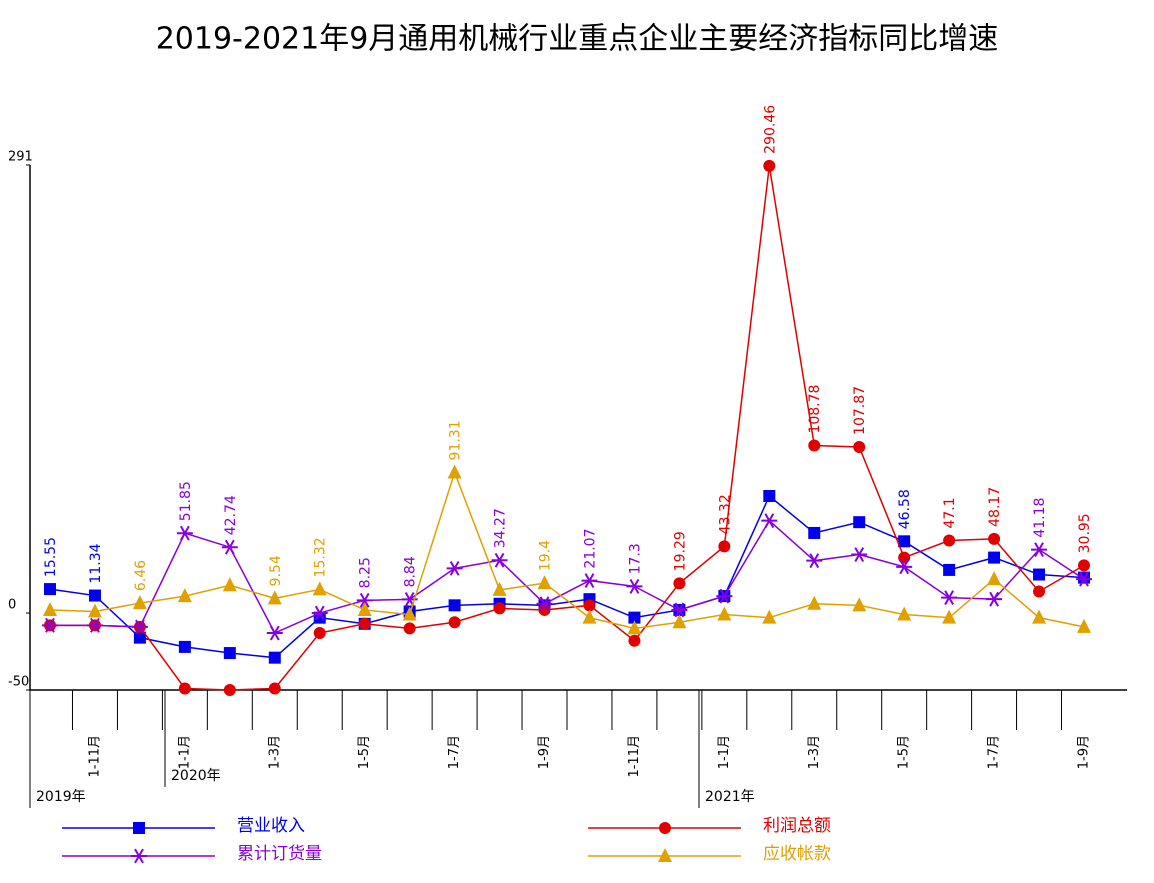  I want to click on legend-label: 利润总额, so click(797, 826).